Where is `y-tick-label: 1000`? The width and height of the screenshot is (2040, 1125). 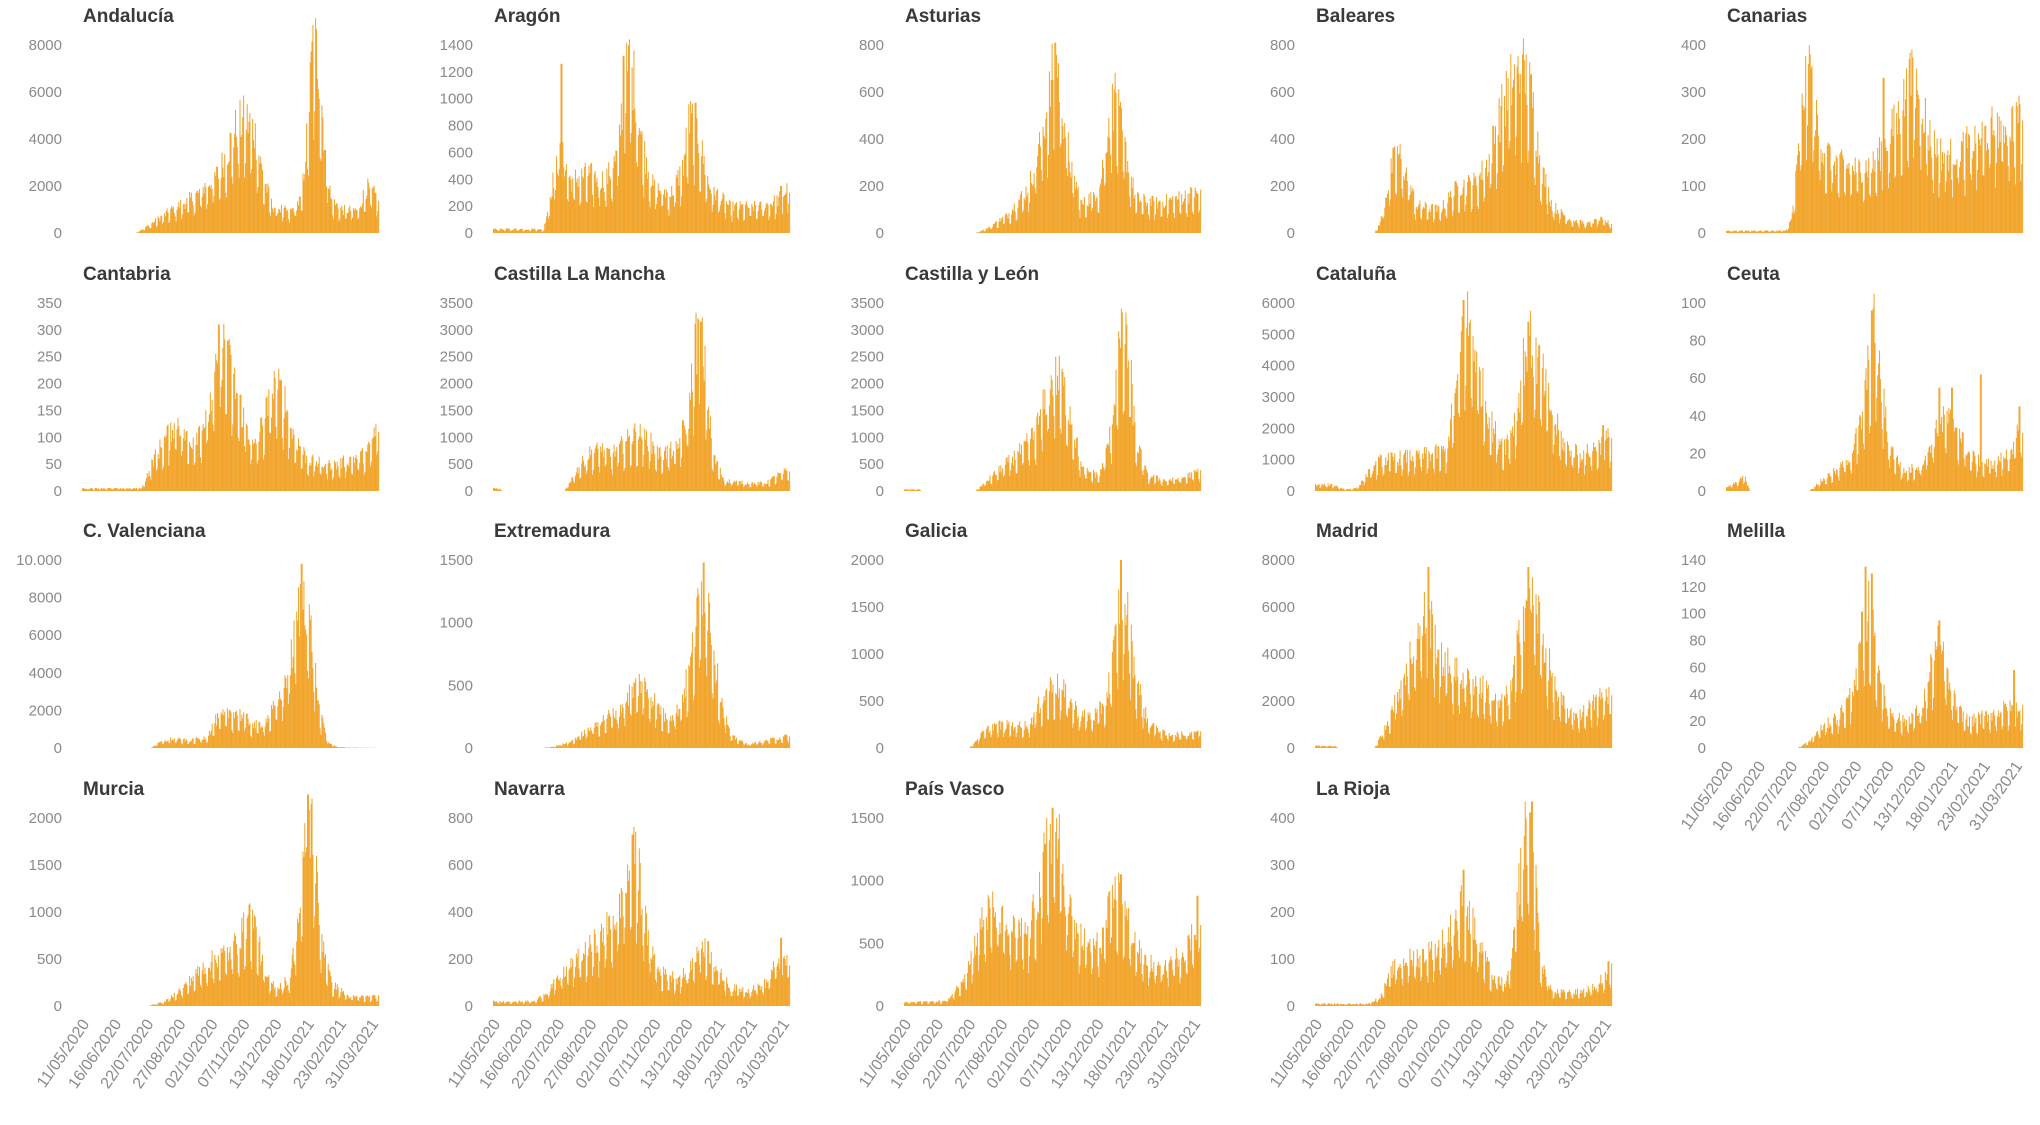
y-tick-label: 1000 is located at coordinates (1278, 459).